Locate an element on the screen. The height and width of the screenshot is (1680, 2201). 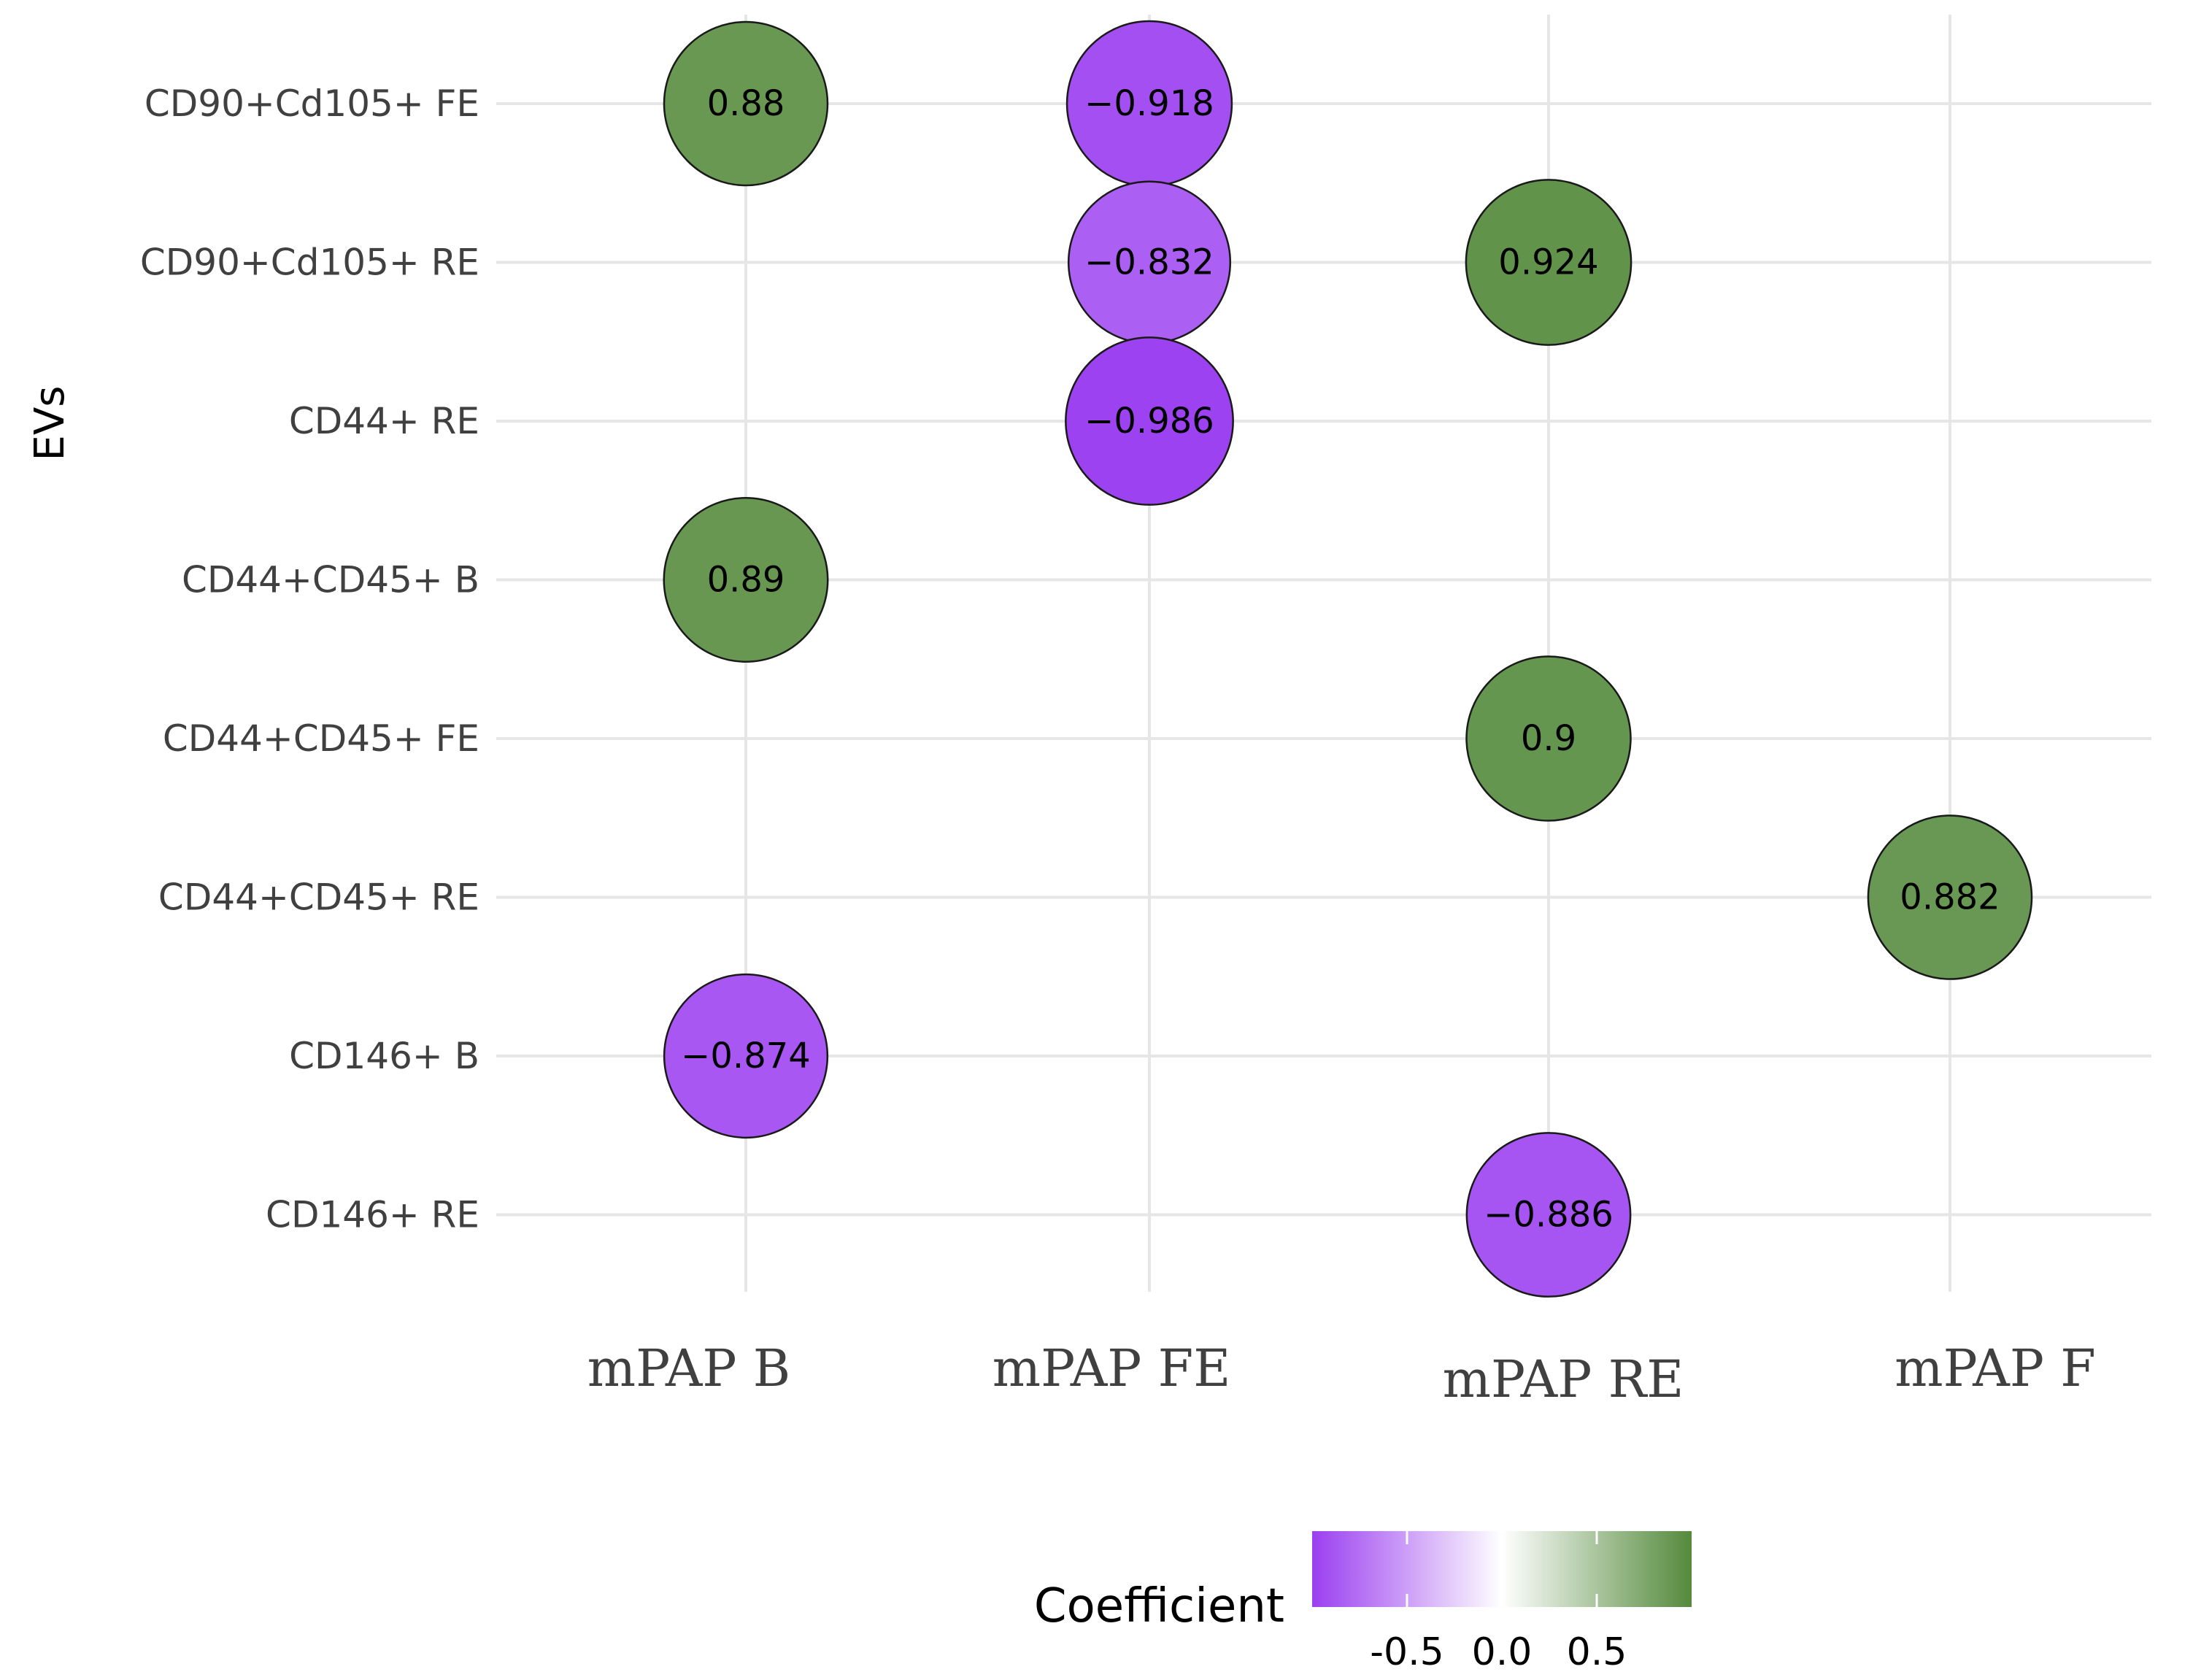
point-label-cd44-cd45-b-mpap-b: 0.89 is located at coordinates (746, 580).